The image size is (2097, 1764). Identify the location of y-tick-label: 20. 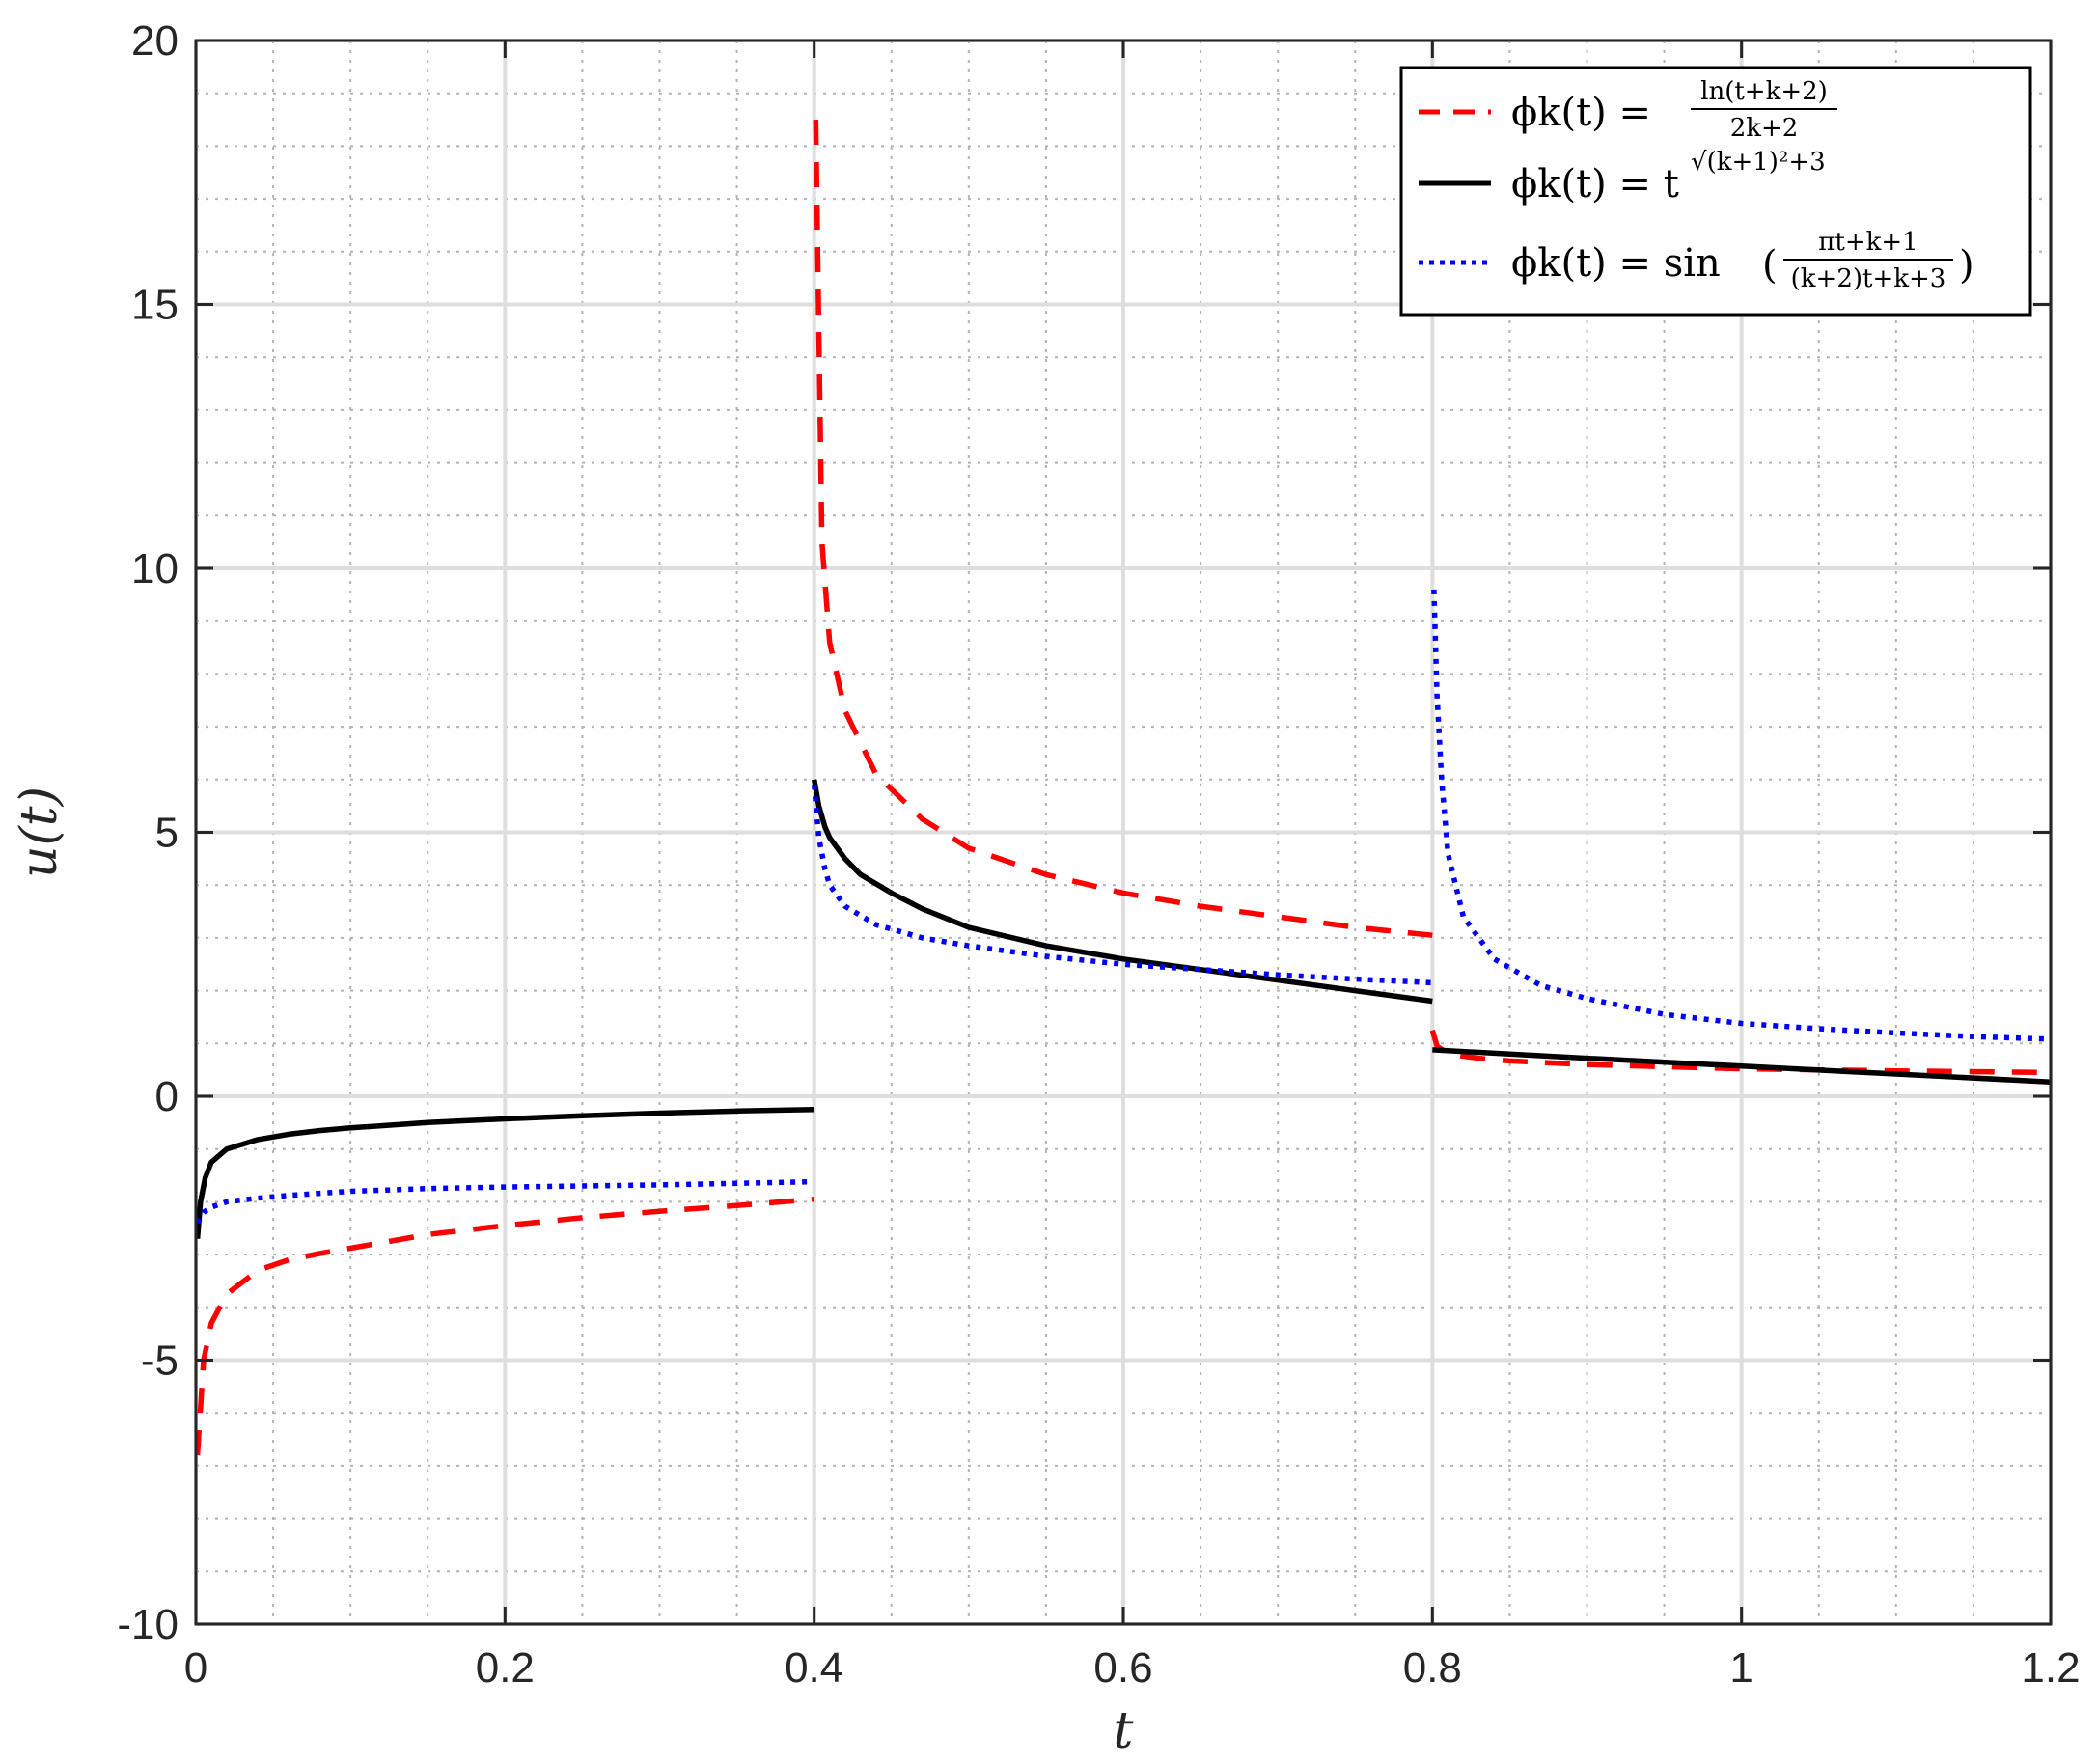
(155, 41).